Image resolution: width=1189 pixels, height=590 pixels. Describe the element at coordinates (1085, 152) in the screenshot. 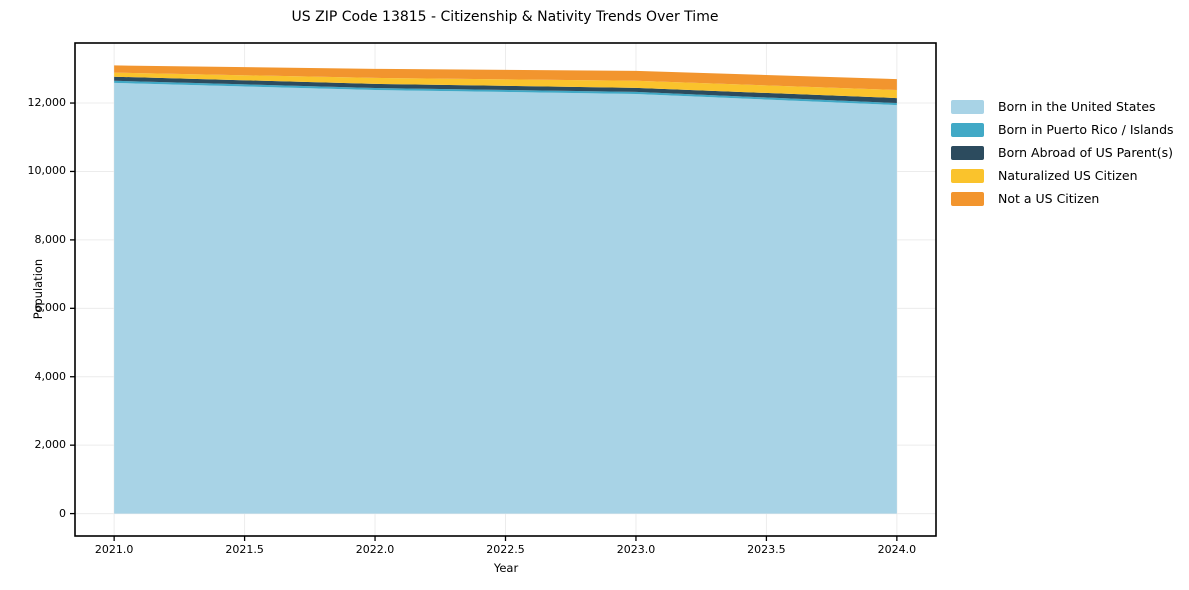

I see `legend-label: Born Abroad of US Parent(s)` at that location.